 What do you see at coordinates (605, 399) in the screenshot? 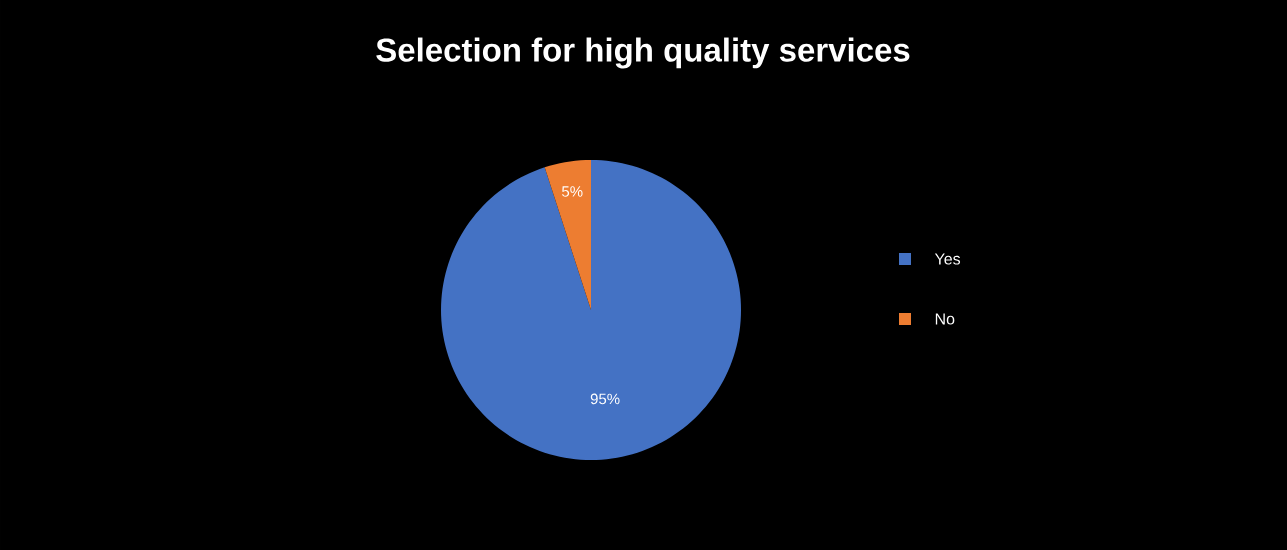
I see `data-label: 95%` at bounding box center [605, 399].